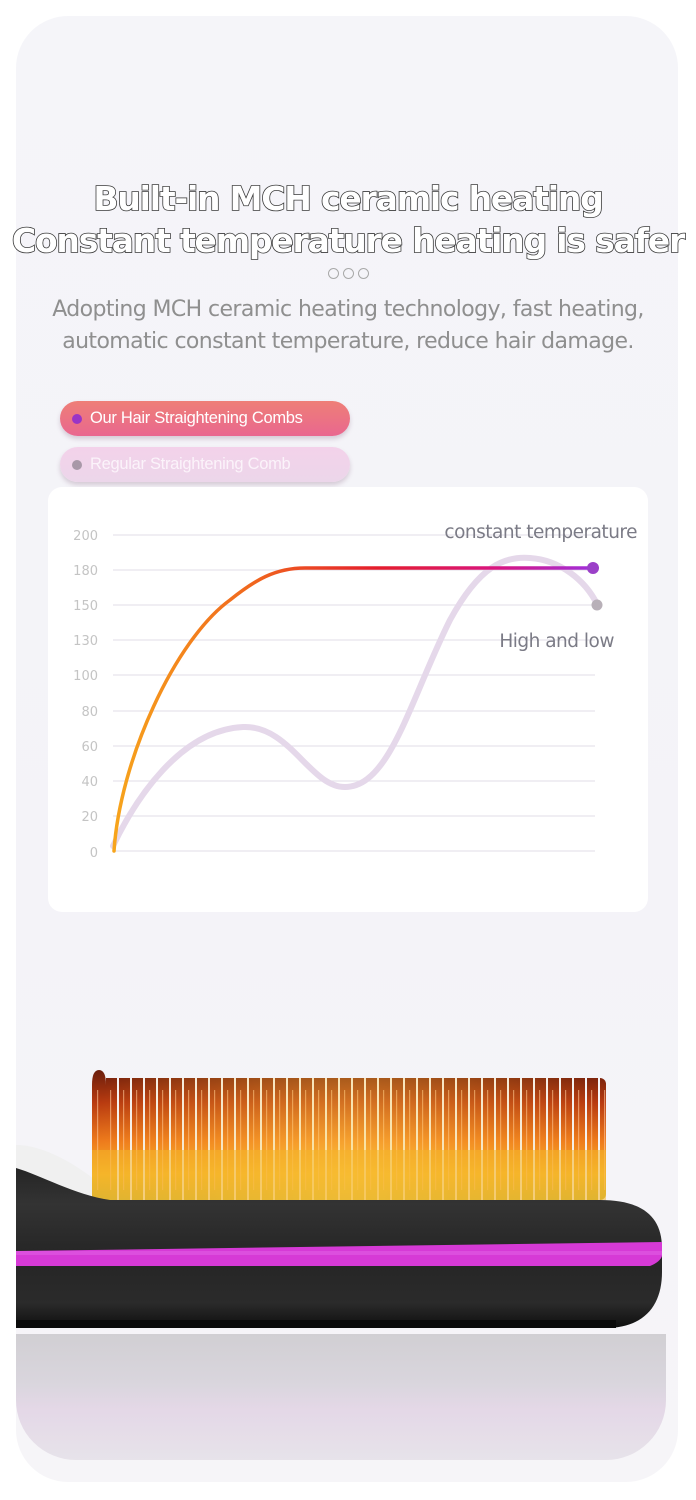 This screenshot has height=1500, width=696. I want to click on y-tick: 200, so click(85, 536).